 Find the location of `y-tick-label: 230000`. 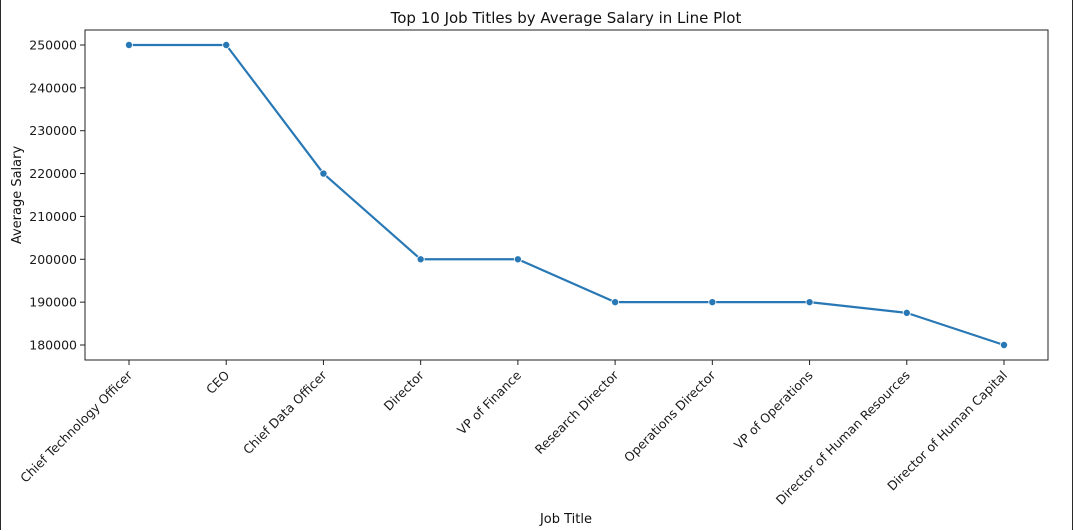

y-tick-label: 230000 is located at coordinates (53, 130).